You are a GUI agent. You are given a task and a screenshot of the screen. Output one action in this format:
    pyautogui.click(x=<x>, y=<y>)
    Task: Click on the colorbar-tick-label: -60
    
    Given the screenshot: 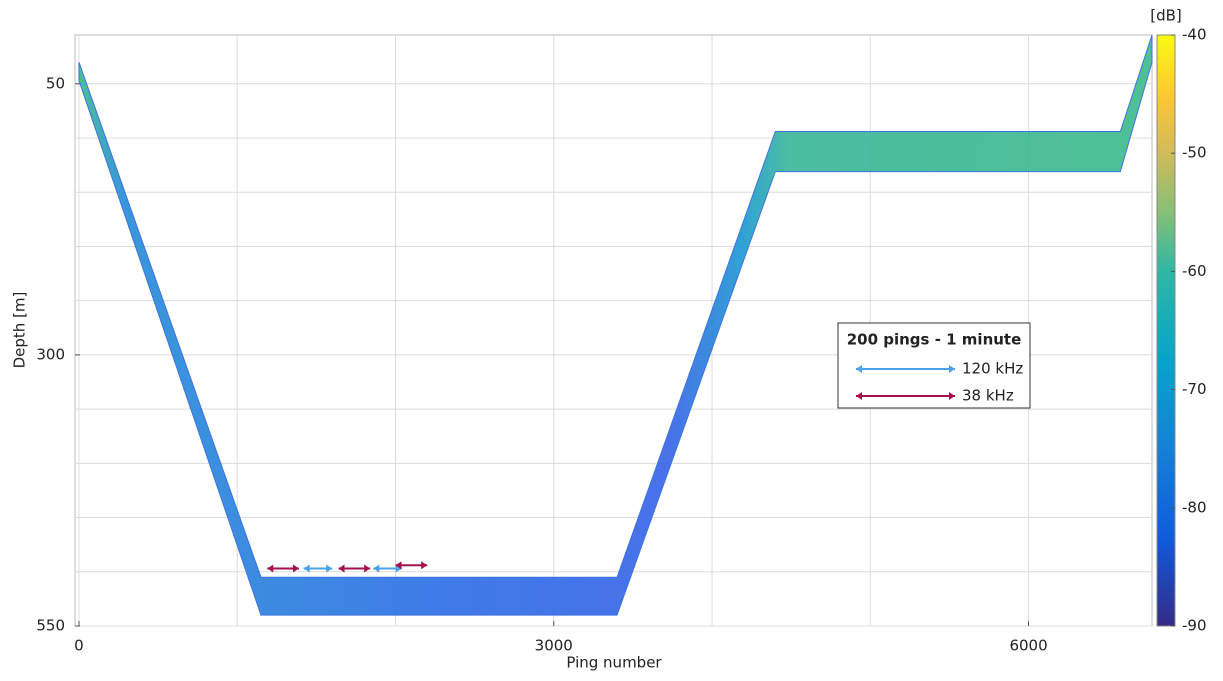 What is the action you would take?
    pyautogui.click(x=1194, y=271)
    